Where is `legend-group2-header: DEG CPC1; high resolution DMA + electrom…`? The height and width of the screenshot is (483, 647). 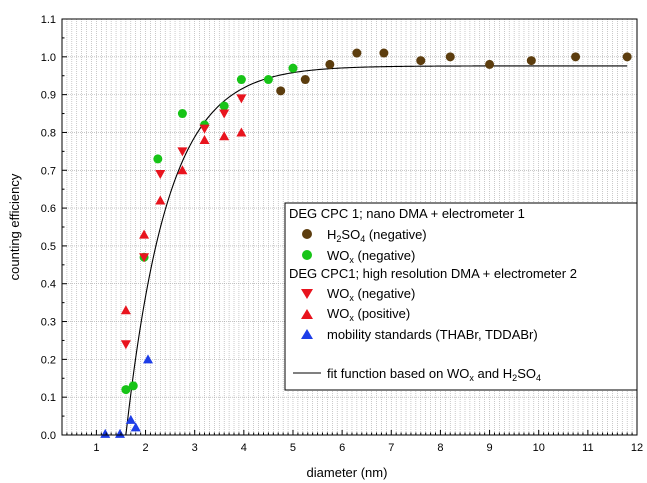 legend-group2-header: DEG CPC1; high resolution DMA + electrom… is located at coordinates (433, 273).